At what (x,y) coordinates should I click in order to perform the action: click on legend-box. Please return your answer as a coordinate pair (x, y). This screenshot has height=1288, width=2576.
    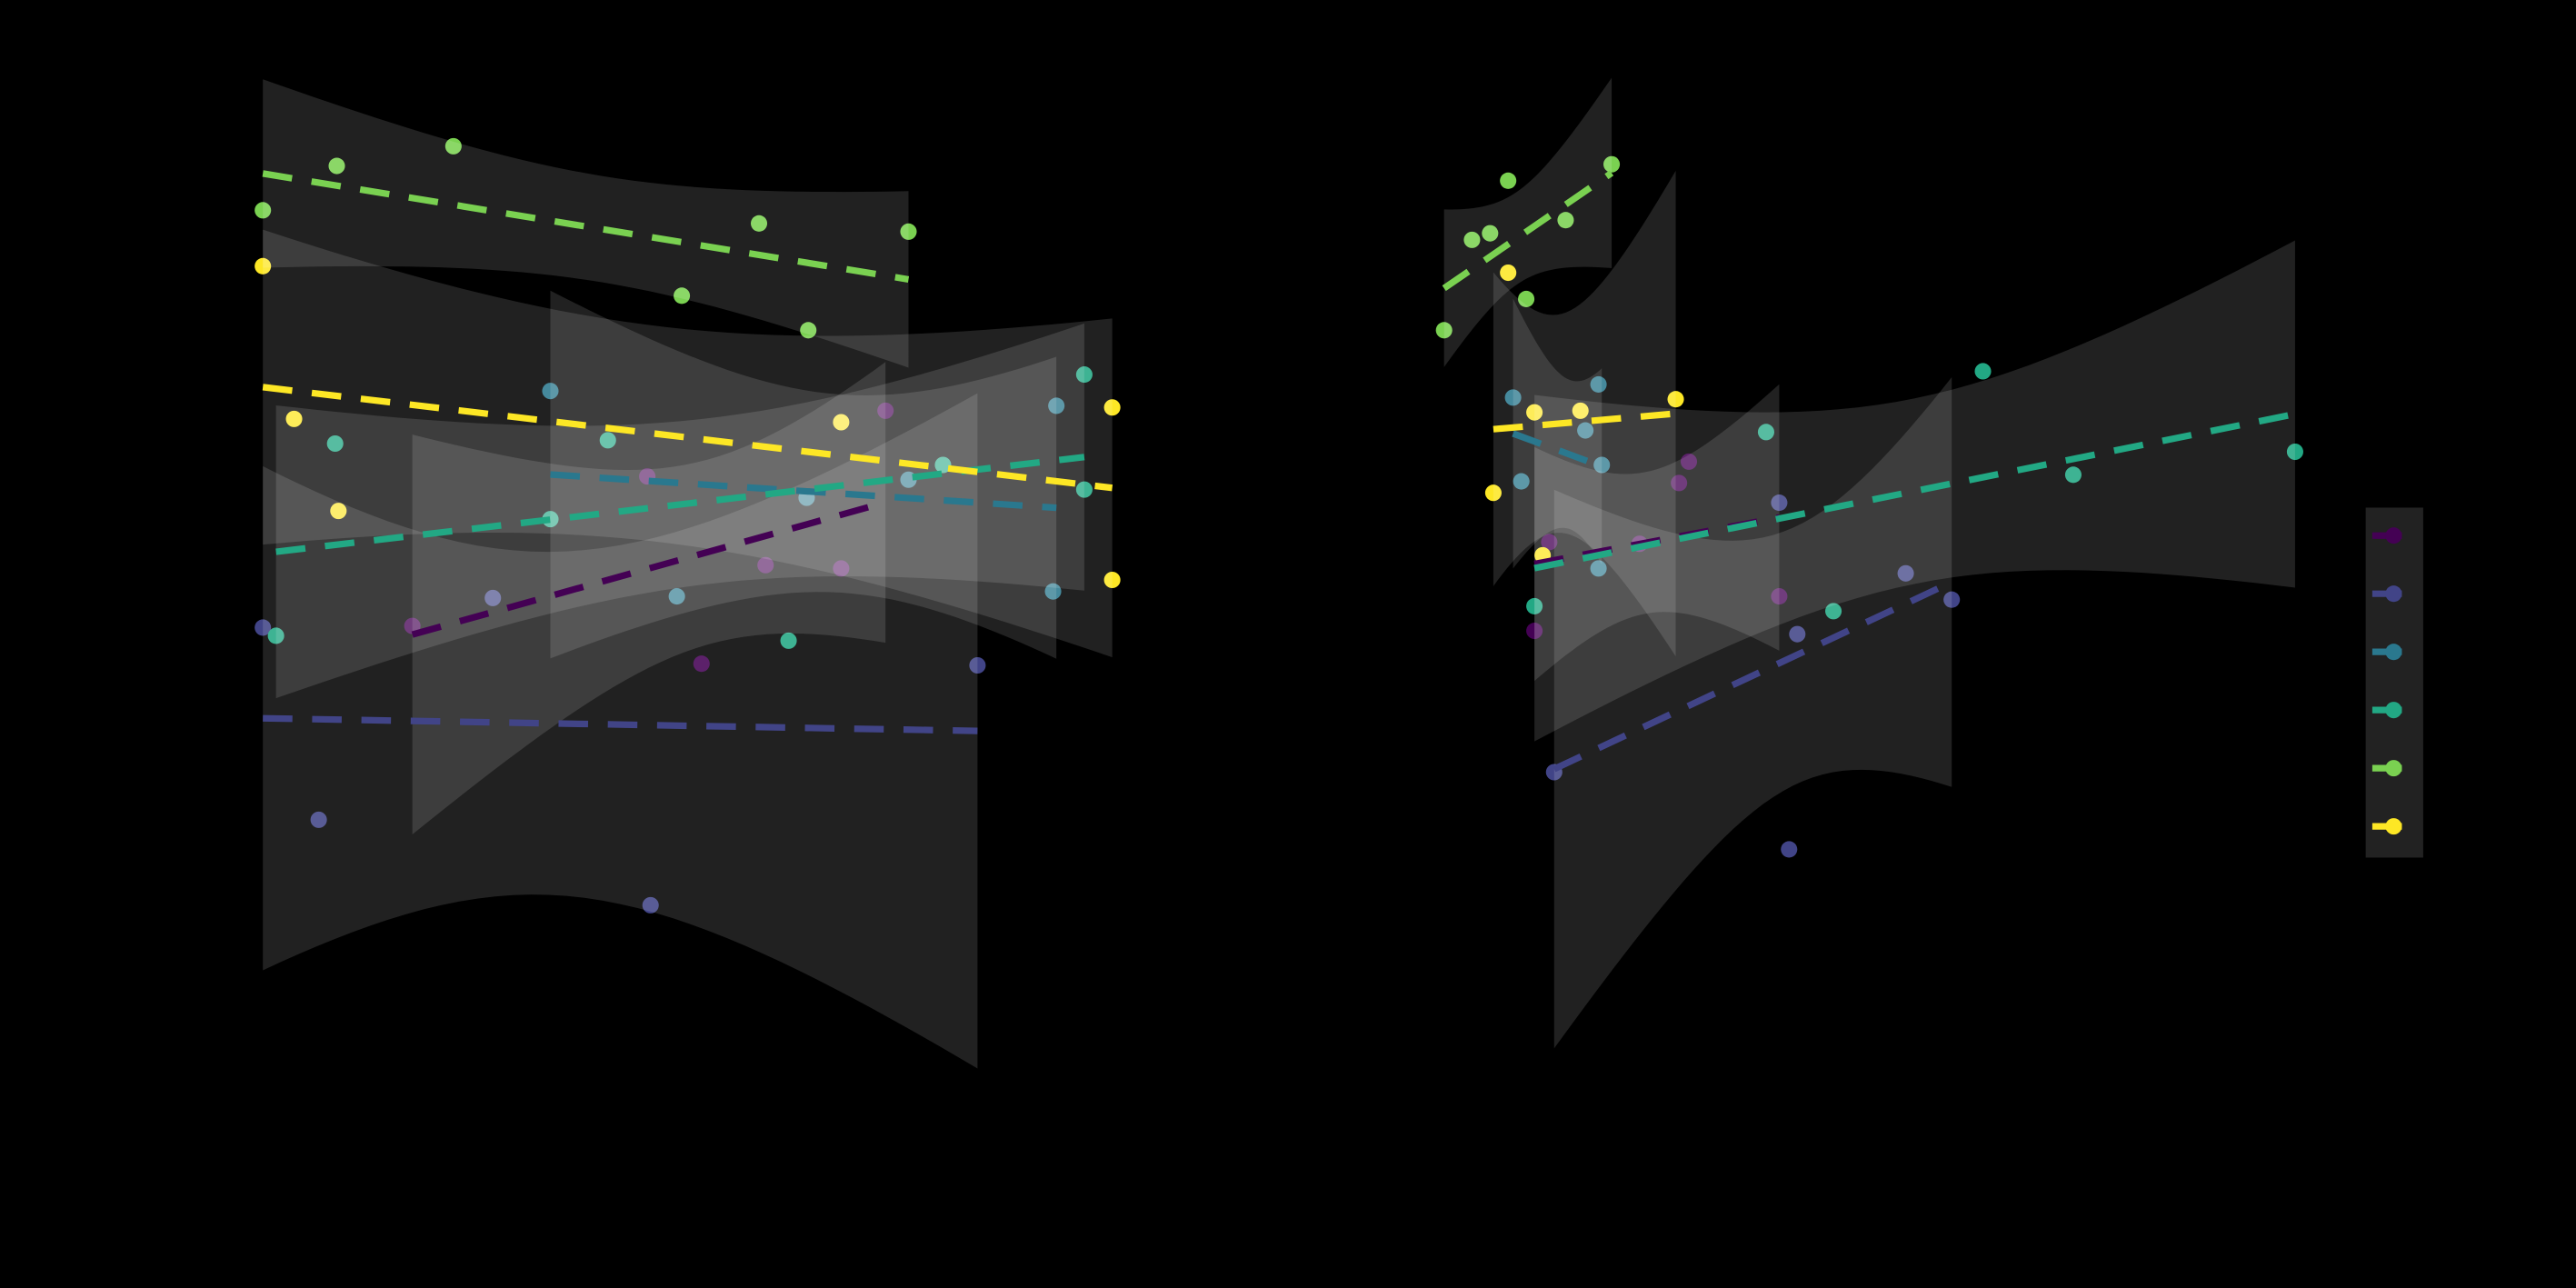
    Looking at the image, I should click on (2394, 682).